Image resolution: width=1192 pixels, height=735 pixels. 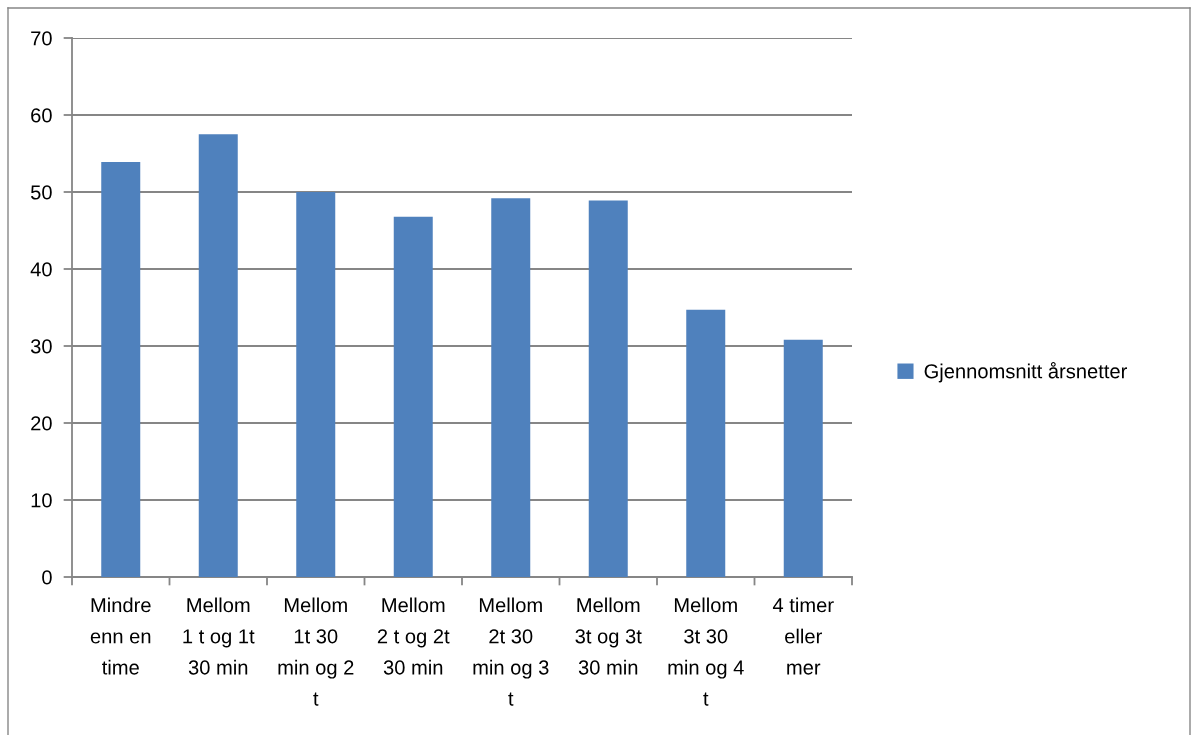 I want to click on x-tick-label: 4 timer eller mer, so click(x=803, y=636).